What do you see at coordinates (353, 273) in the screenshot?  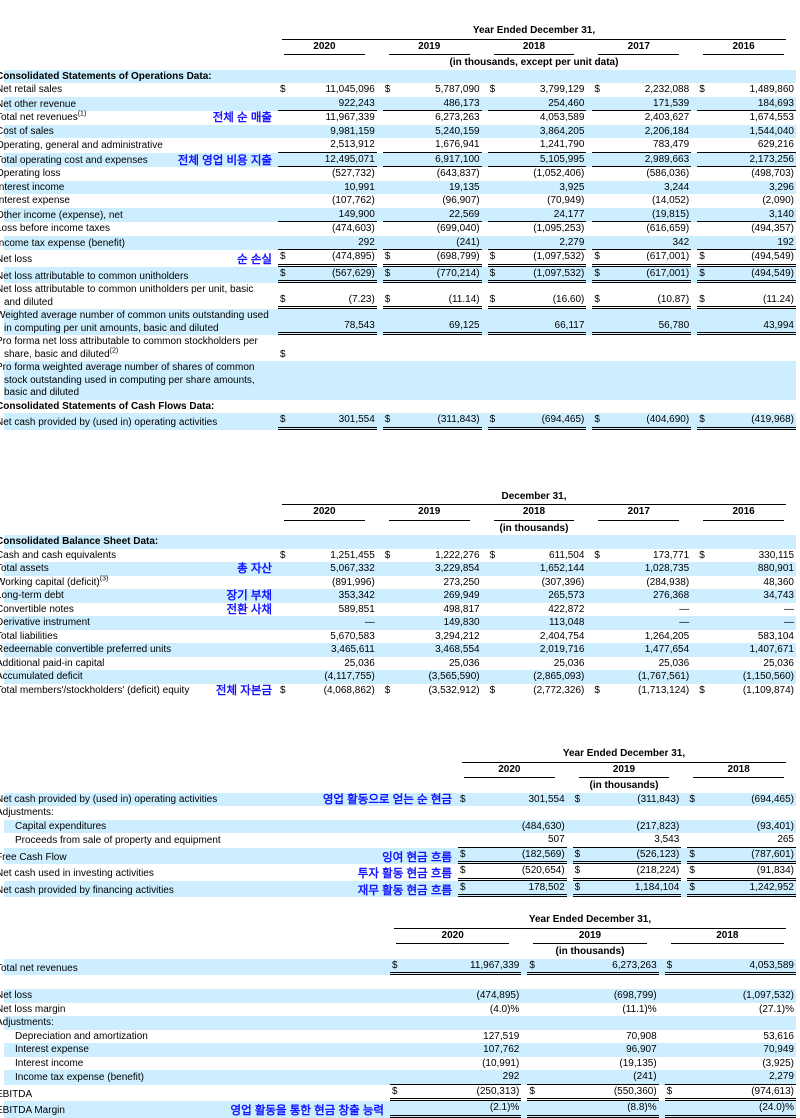 I see `cell-value: (567,629)` at bounding box center [353, 273].